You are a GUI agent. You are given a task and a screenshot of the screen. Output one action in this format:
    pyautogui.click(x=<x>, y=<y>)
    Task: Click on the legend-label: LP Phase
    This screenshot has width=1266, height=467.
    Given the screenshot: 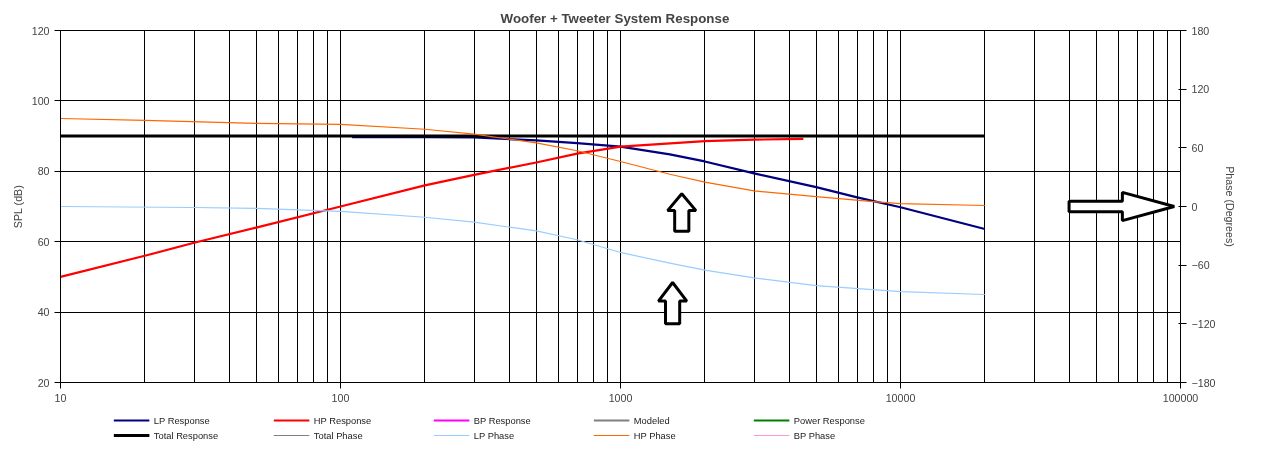 What is the action you would take?
    pyautogui.click(x=494, y=435)
    